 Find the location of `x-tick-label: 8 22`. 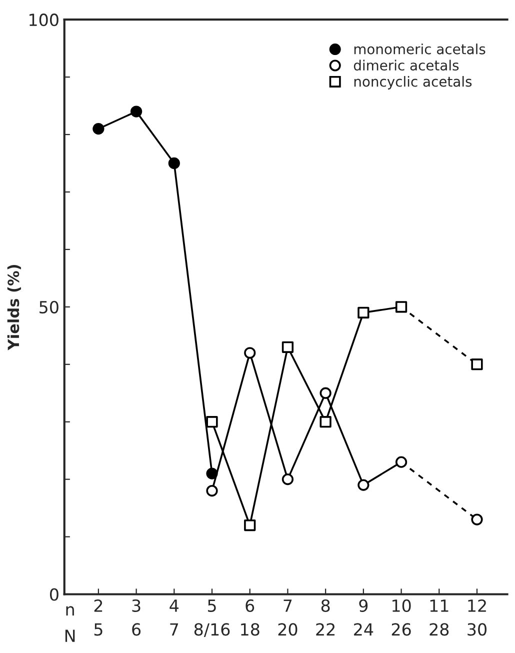

x-tick-label: 8 22 is located at coordinates (325, 617).